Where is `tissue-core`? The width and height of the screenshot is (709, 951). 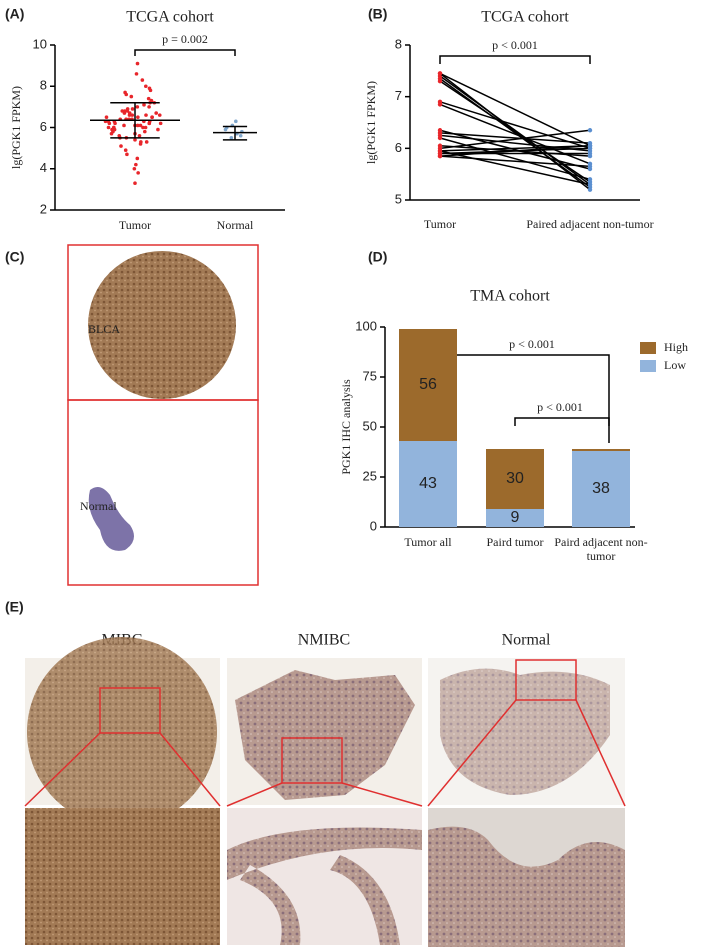 tissue-core is located at coordinates (162, 325).